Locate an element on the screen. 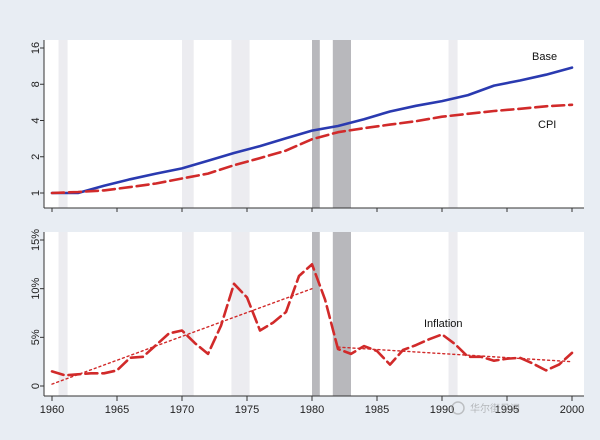  watermark-text: 华尔街见闻 is located at coordinates (495, 408).